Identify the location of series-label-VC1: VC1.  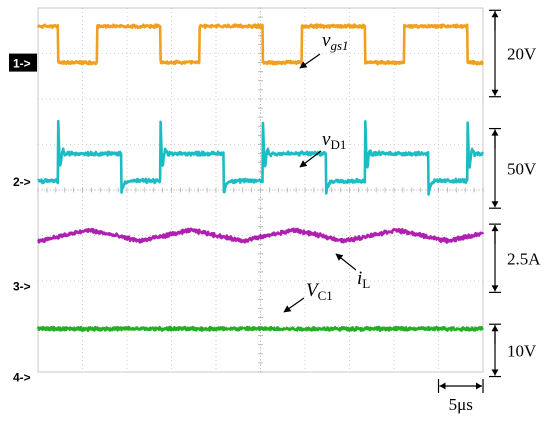
(319, 291).